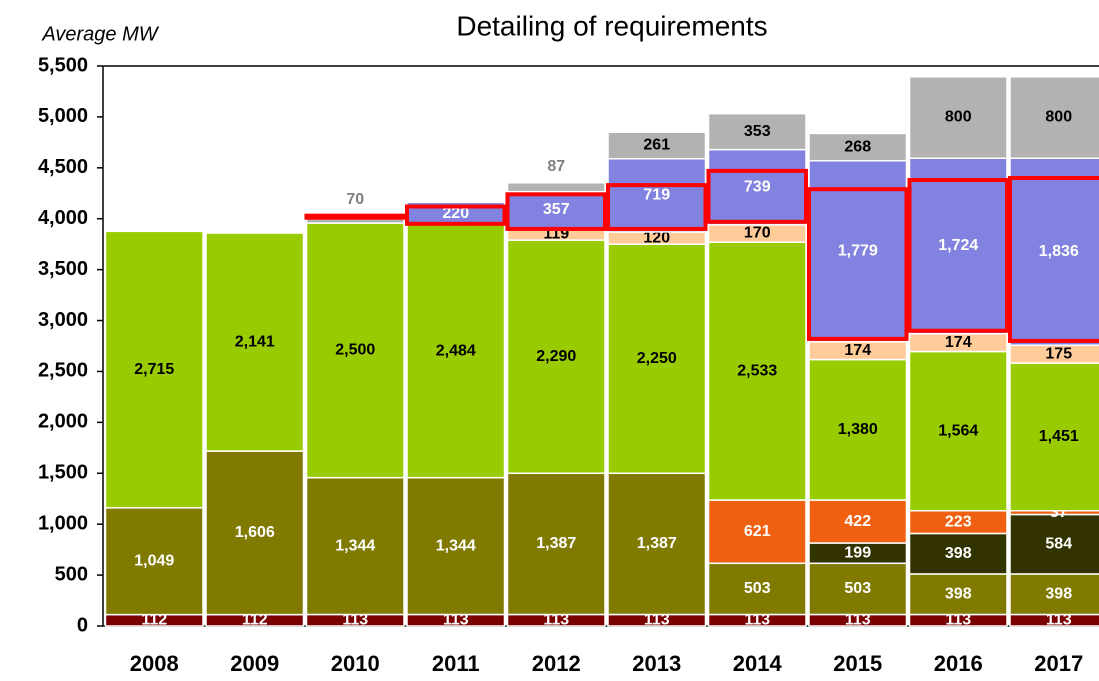 The height and width of the screenshot is (681, 1099). Describe the element at coordinates (757, 186) in the screenshot. I see `data-label: 739` at that location.